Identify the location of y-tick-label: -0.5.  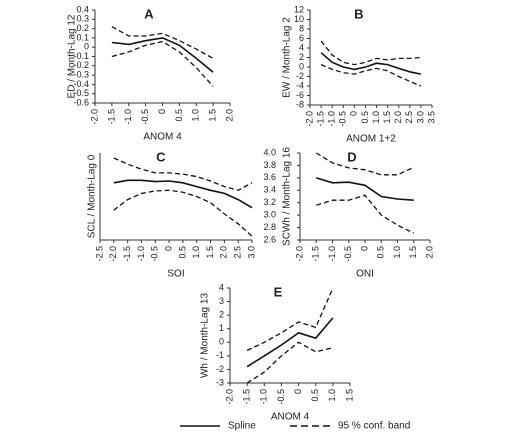
(81, 93).